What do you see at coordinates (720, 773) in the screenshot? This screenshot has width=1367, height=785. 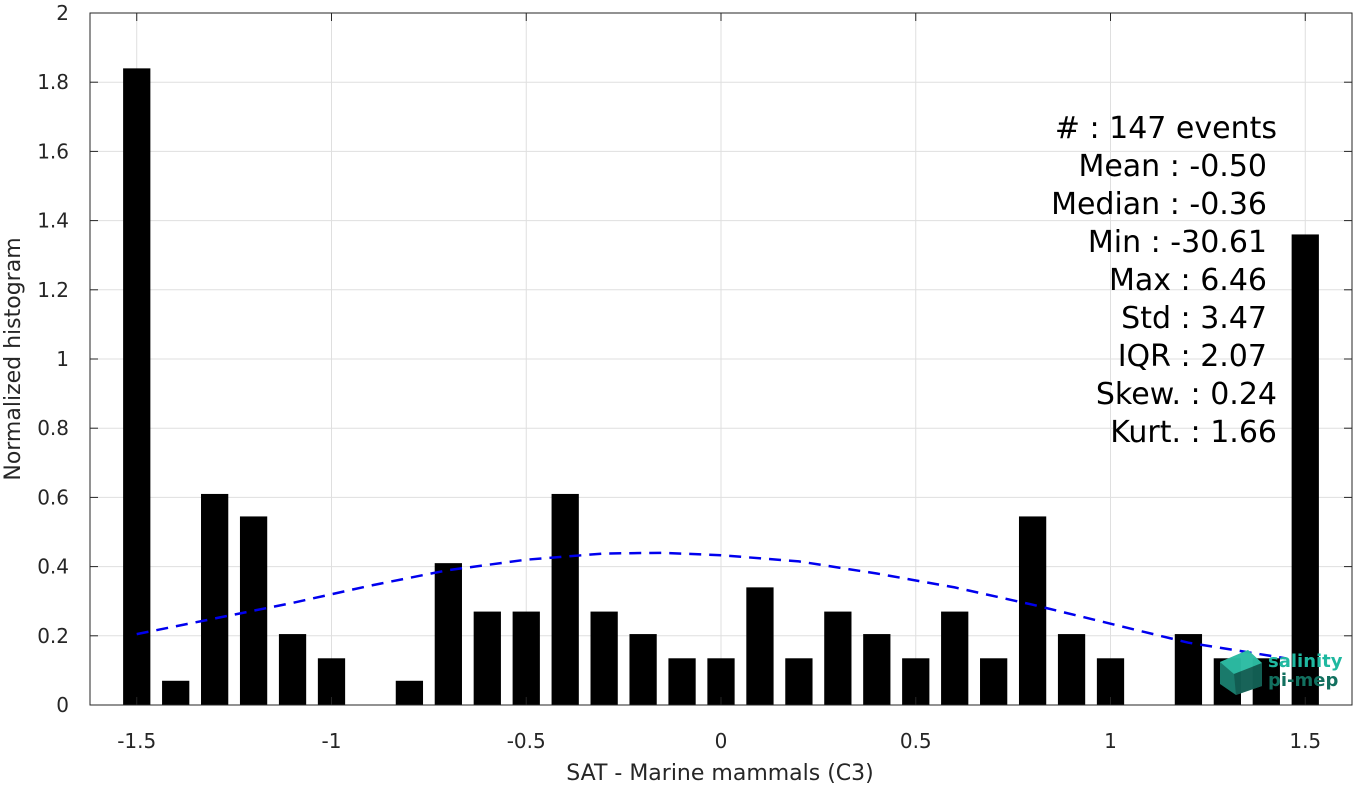 I see `x-axis-title: SAT - Marine mammals (C3)` at bounding box center [720, 773].